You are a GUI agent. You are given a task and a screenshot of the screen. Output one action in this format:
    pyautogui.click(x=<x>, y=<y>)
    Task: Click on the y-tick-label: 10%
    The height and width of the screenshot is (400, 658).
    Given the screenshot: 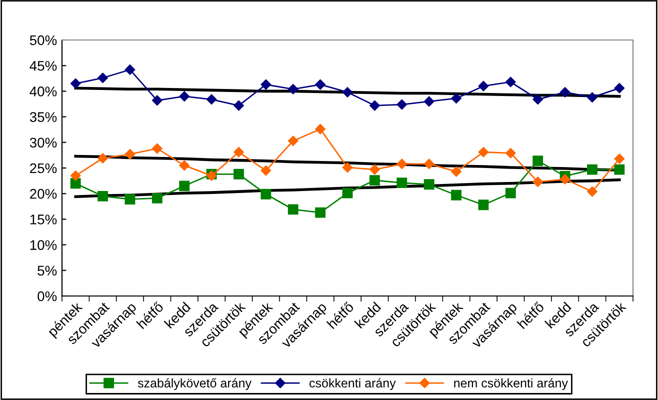 What is the action you would take?
    pyautogui.click(x=43, y=245)
    